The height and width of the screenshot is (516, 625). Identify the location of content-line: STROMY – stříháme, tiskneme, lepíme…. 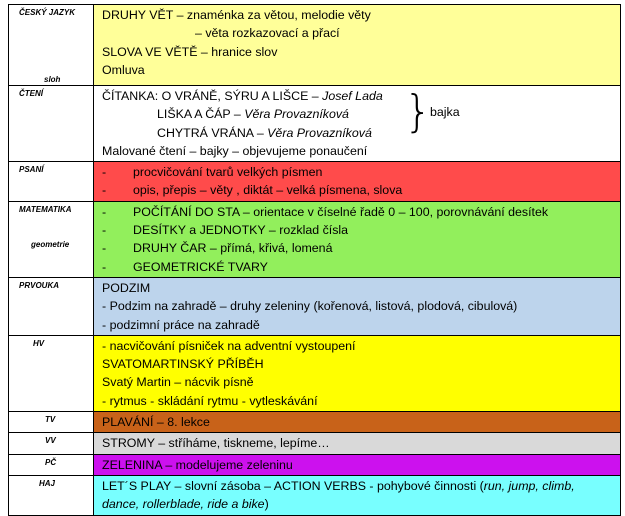
(216, 443).